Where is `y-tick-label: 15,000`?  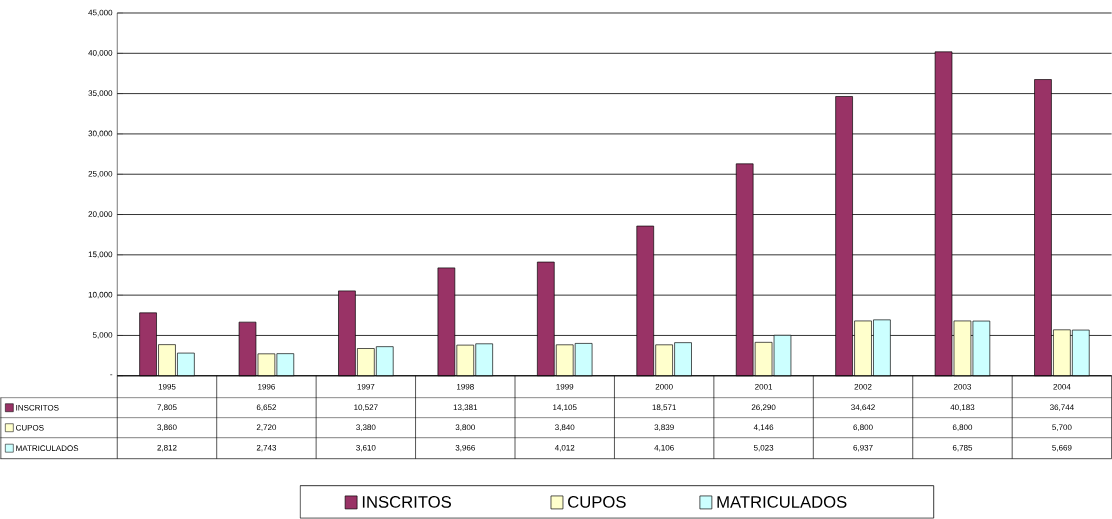
y-tick-label: 15,000 is located at coordinates (100, 255).